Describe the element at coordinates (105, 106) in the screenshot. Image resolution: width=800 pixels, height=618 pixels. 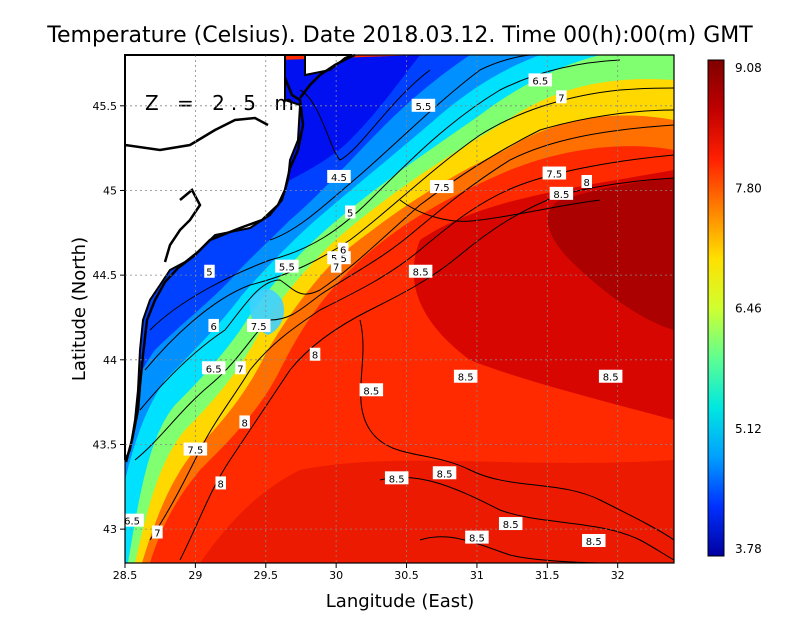
I see `y-tick-label: 45.5` at that location.